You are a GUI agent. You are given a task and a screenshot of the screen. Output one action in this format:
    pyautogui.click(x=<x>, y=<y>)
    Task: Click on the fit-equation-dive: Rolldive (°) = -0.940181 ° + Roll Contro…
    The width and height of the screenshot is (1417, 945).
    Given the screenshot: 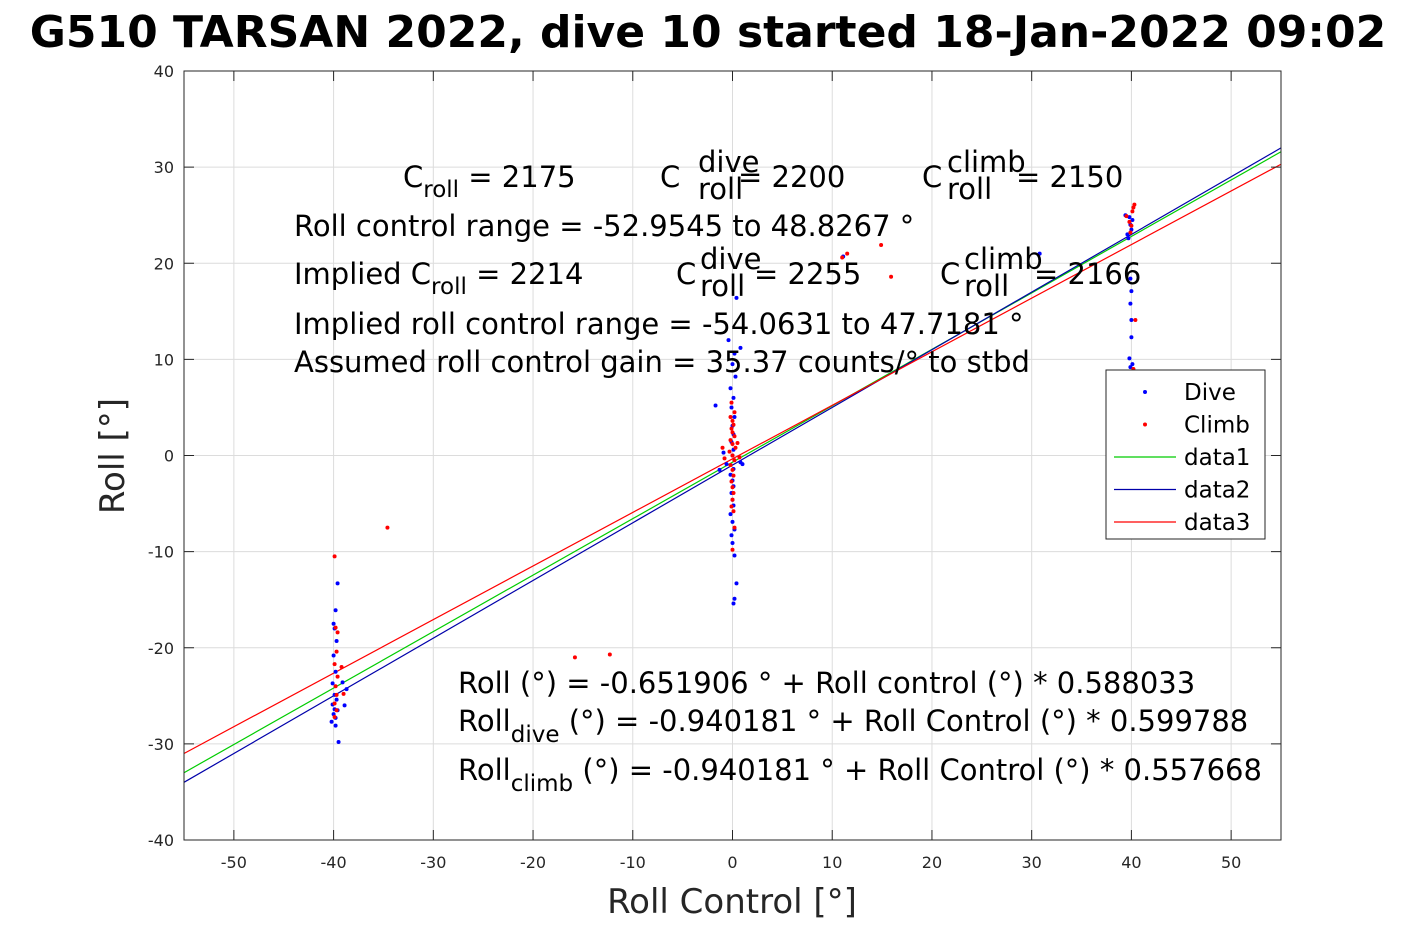 What is the action you would take?
    pyautogui.click(x=853, y=726)
    